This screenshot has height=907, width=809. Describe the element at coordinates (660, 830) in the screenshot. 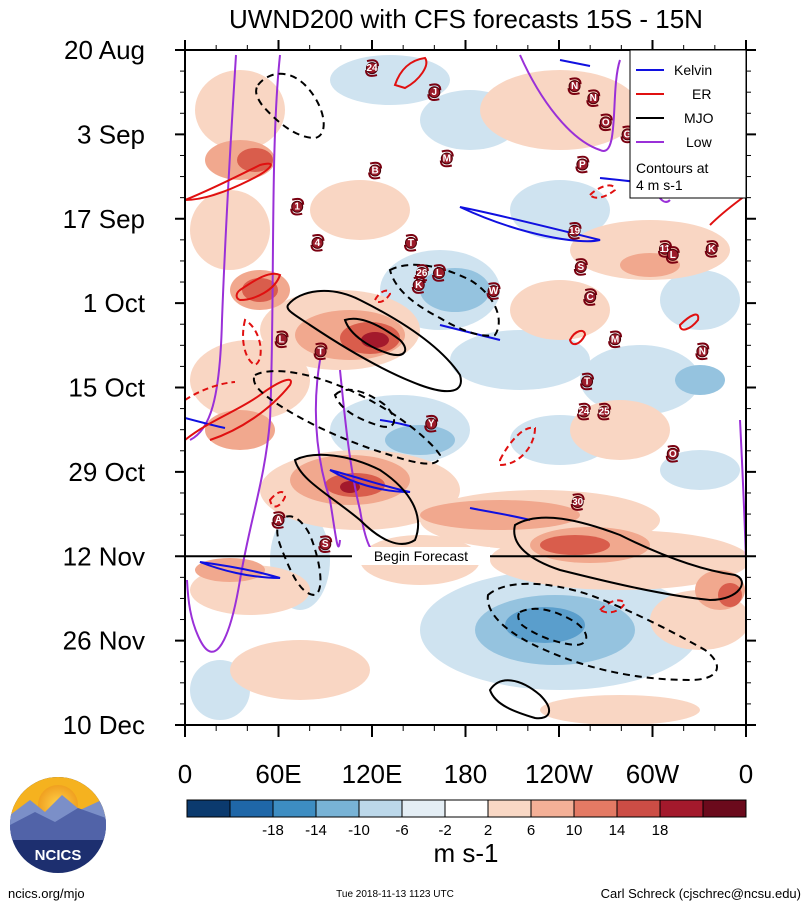

I see `colorbar-label: 18` at that location.